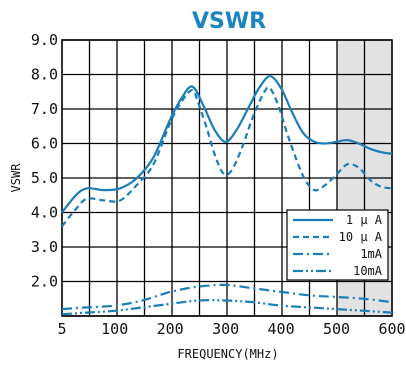 The height and width of the screenshot is (365, 406). I want to click on x-tick-label: 200, so click(170, 329).